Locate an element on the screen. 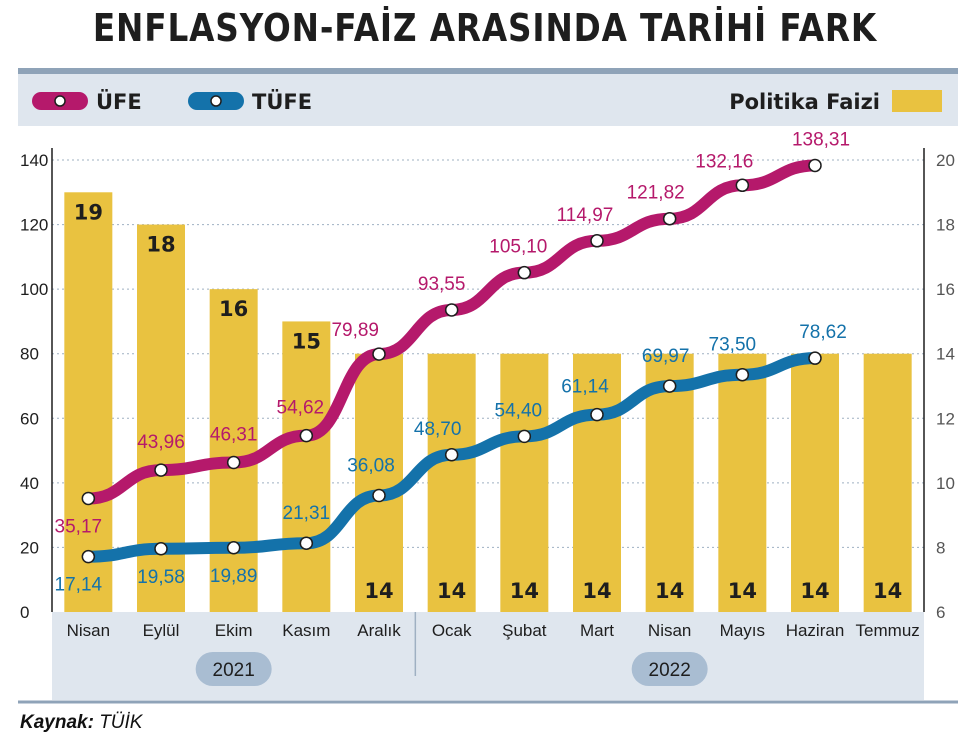  legend-rate-swatch is located at coordinates (917, 101).